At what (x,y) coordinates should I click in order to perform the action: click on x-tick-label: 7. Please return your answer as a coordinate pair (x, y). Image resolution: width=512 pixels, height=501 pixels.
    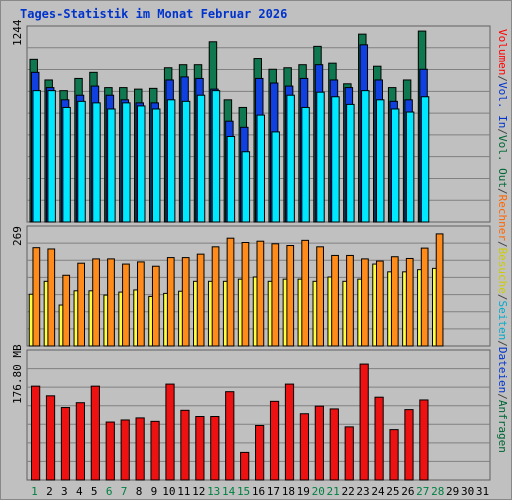
    Looking at the image, I should click on (124, 491).